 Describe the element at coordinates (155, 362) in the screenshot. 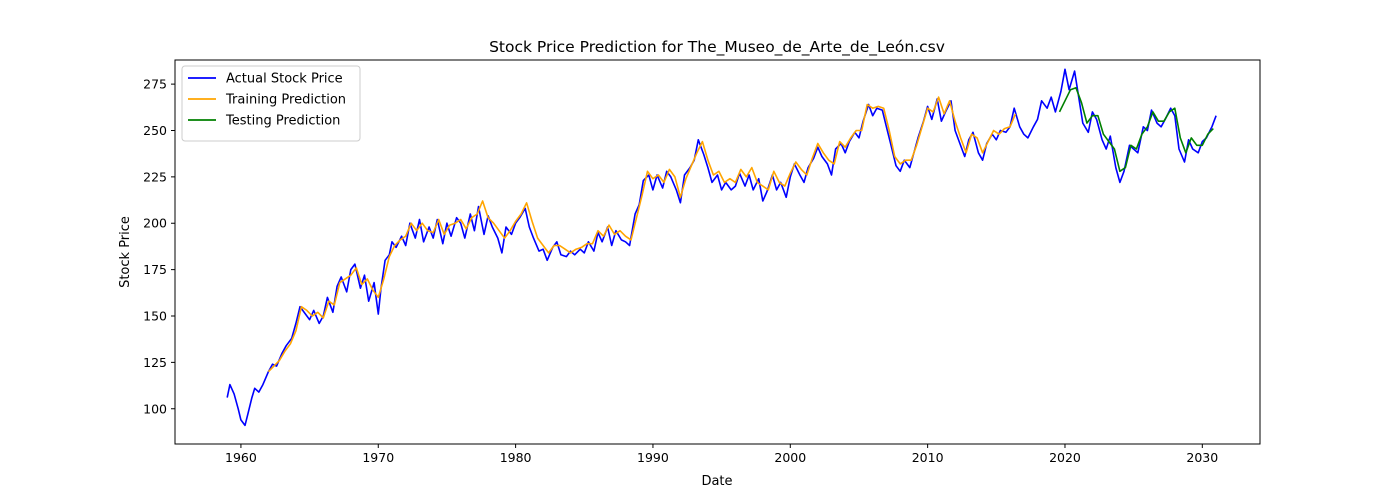

I see `y-tick-label: 125` at that location.